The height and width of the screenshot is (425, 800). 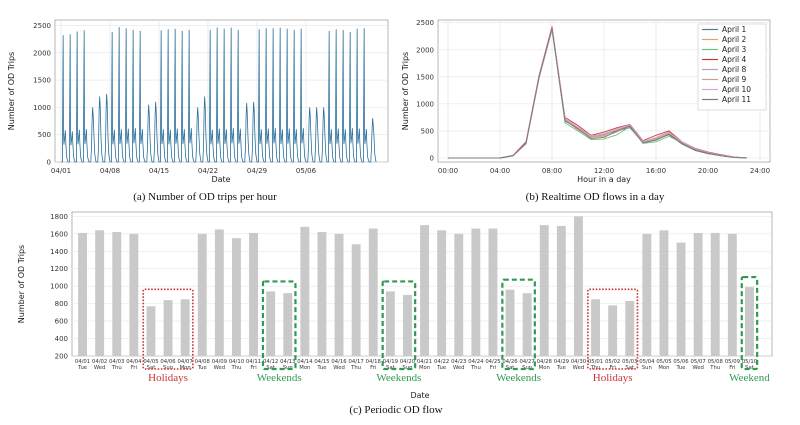 What do you see at coordinates (110, 171) in the screenshot?
I see `chart-a-xtick: 04/08` at bounding box center [110, 171].